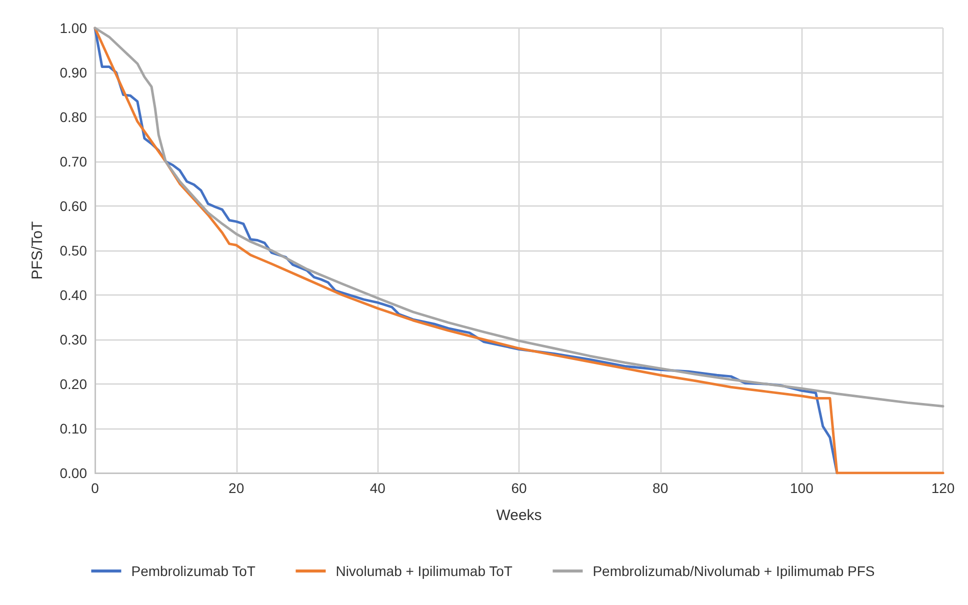 This screenshot has height=605, width=968. Describe the element at coordinates (519, 488) in the screenshot. I see `x-tick-label: 60` at that location.